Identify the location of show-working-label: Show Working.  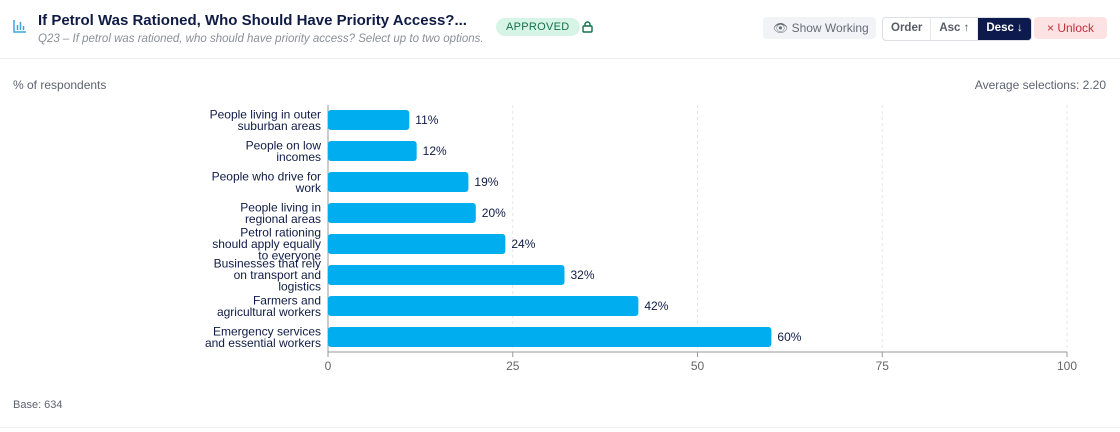
(830, 28).